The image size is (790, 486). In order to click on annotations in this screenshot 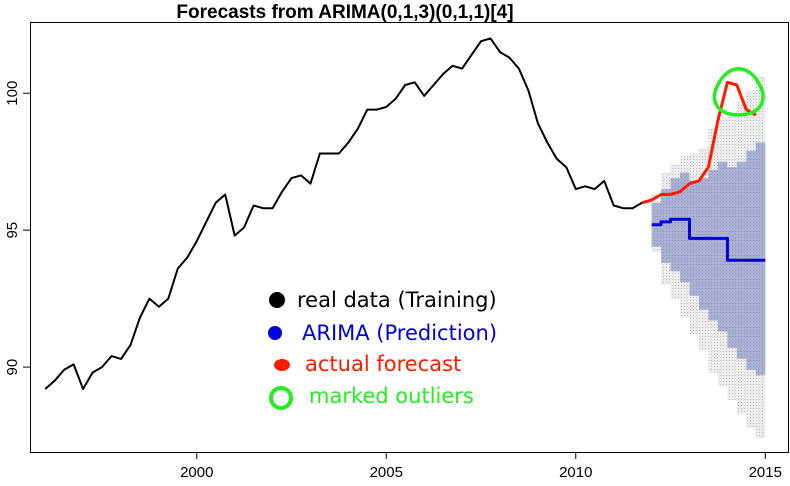, I will do `click(738, 92)`.